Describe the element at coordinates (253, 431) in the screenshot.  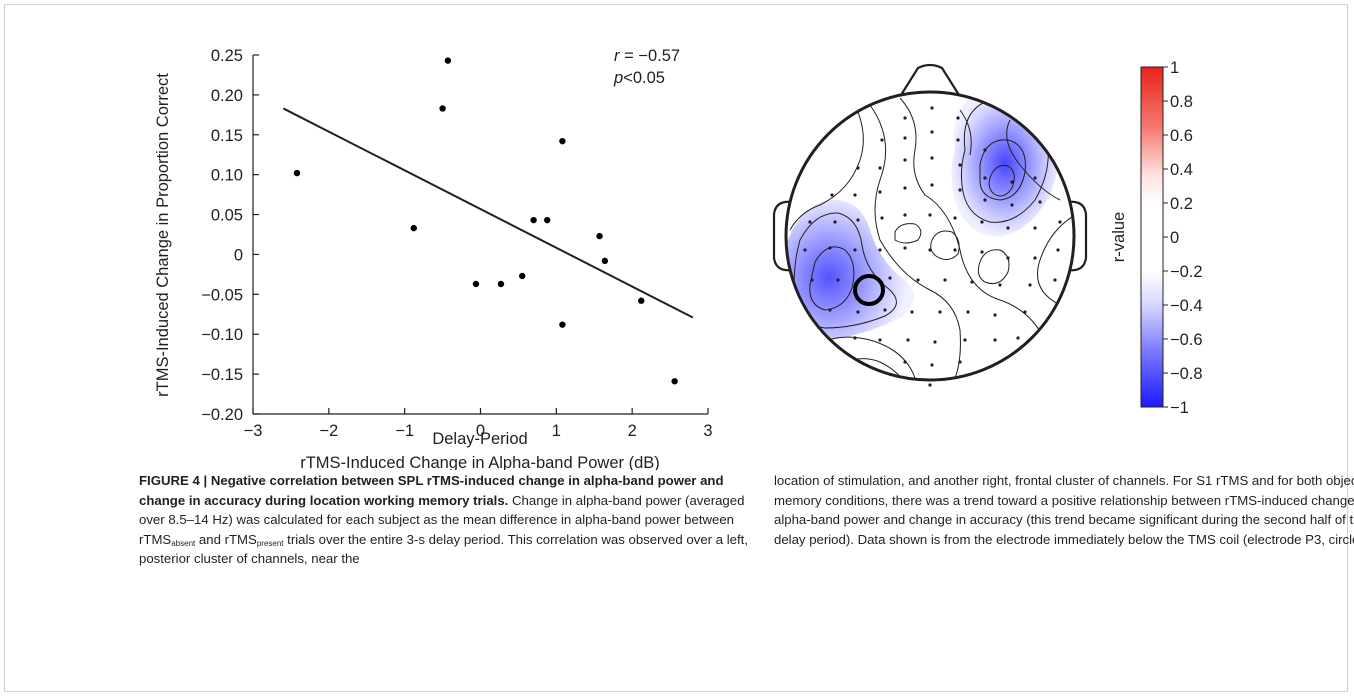
I see `x-tick-label: −3` at that location.